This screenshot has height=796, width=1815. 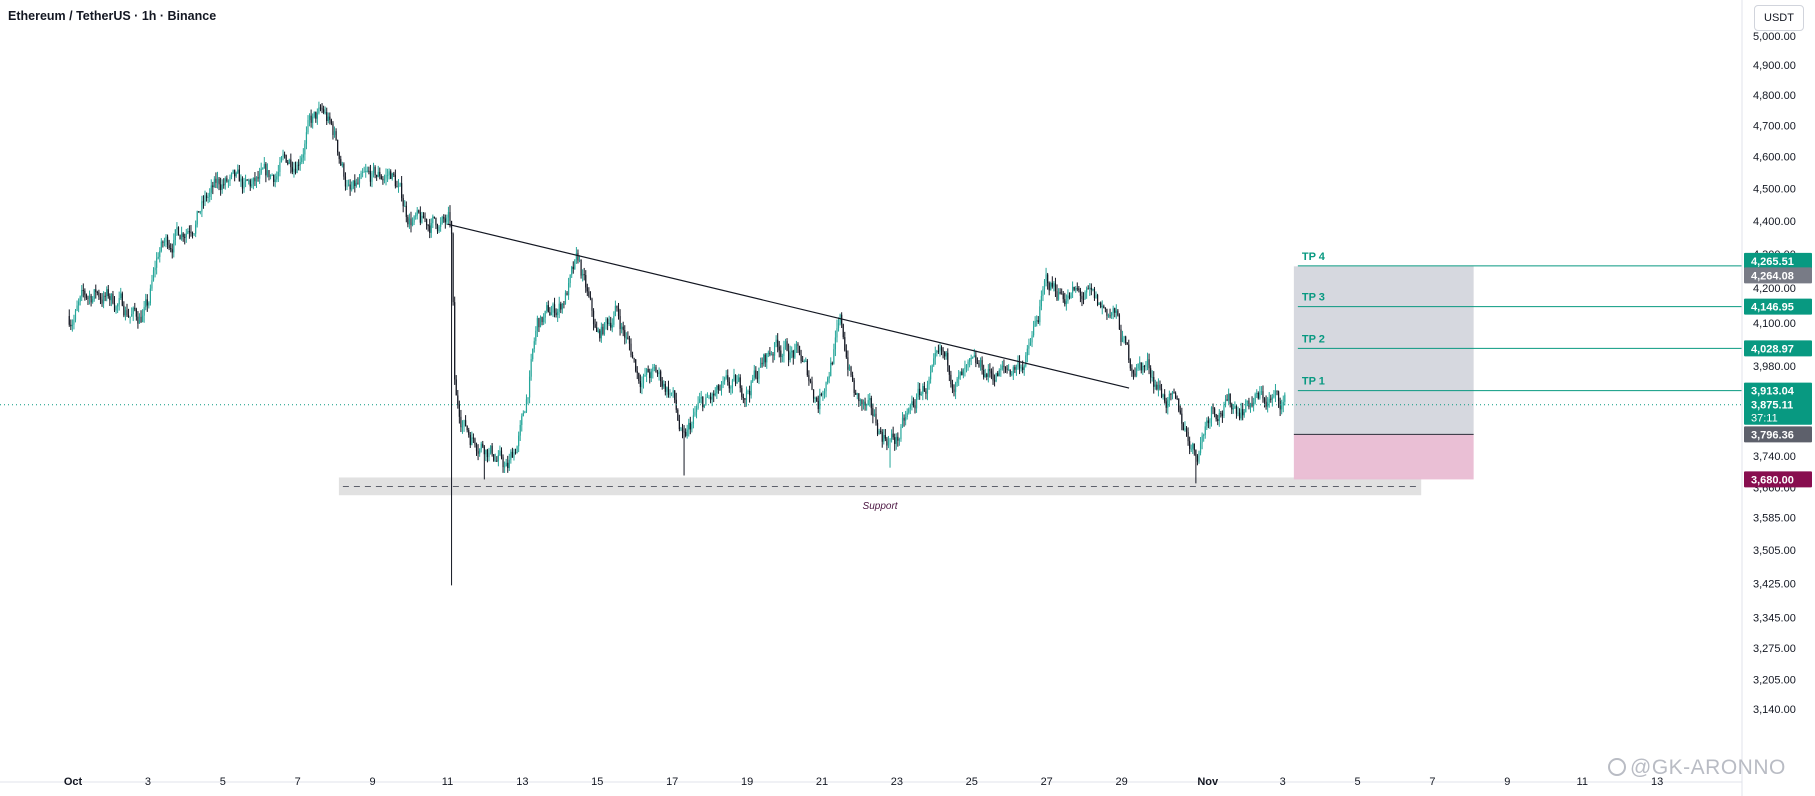 I want to click on currency-button: USDT, so click(x=1779, y=18).